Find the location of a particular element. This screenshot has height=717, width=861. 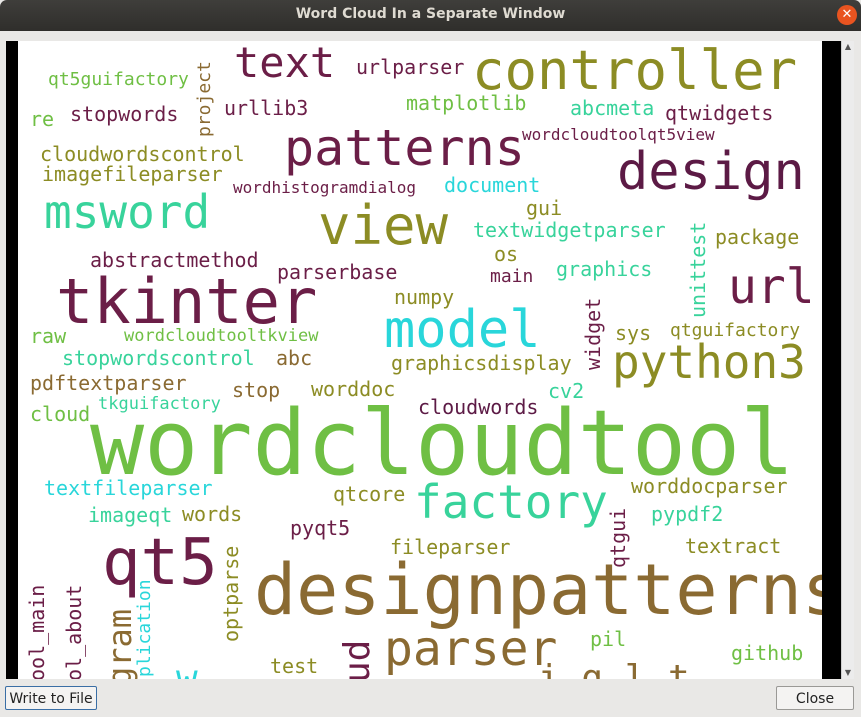

word-qt5guifactory: qt5guifactory is located at coordinates (118, 79).